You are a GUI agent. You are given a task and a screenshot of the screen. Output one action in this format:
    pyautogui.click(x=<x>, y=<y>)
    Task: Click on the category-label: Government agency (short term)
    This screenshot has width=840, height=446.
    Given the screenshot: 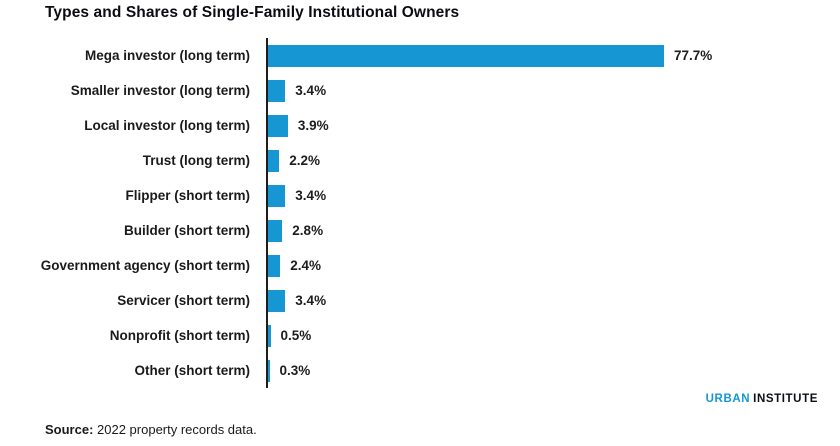 What is the action you would take?
    pyautogui.click(x=145, y=265)
    